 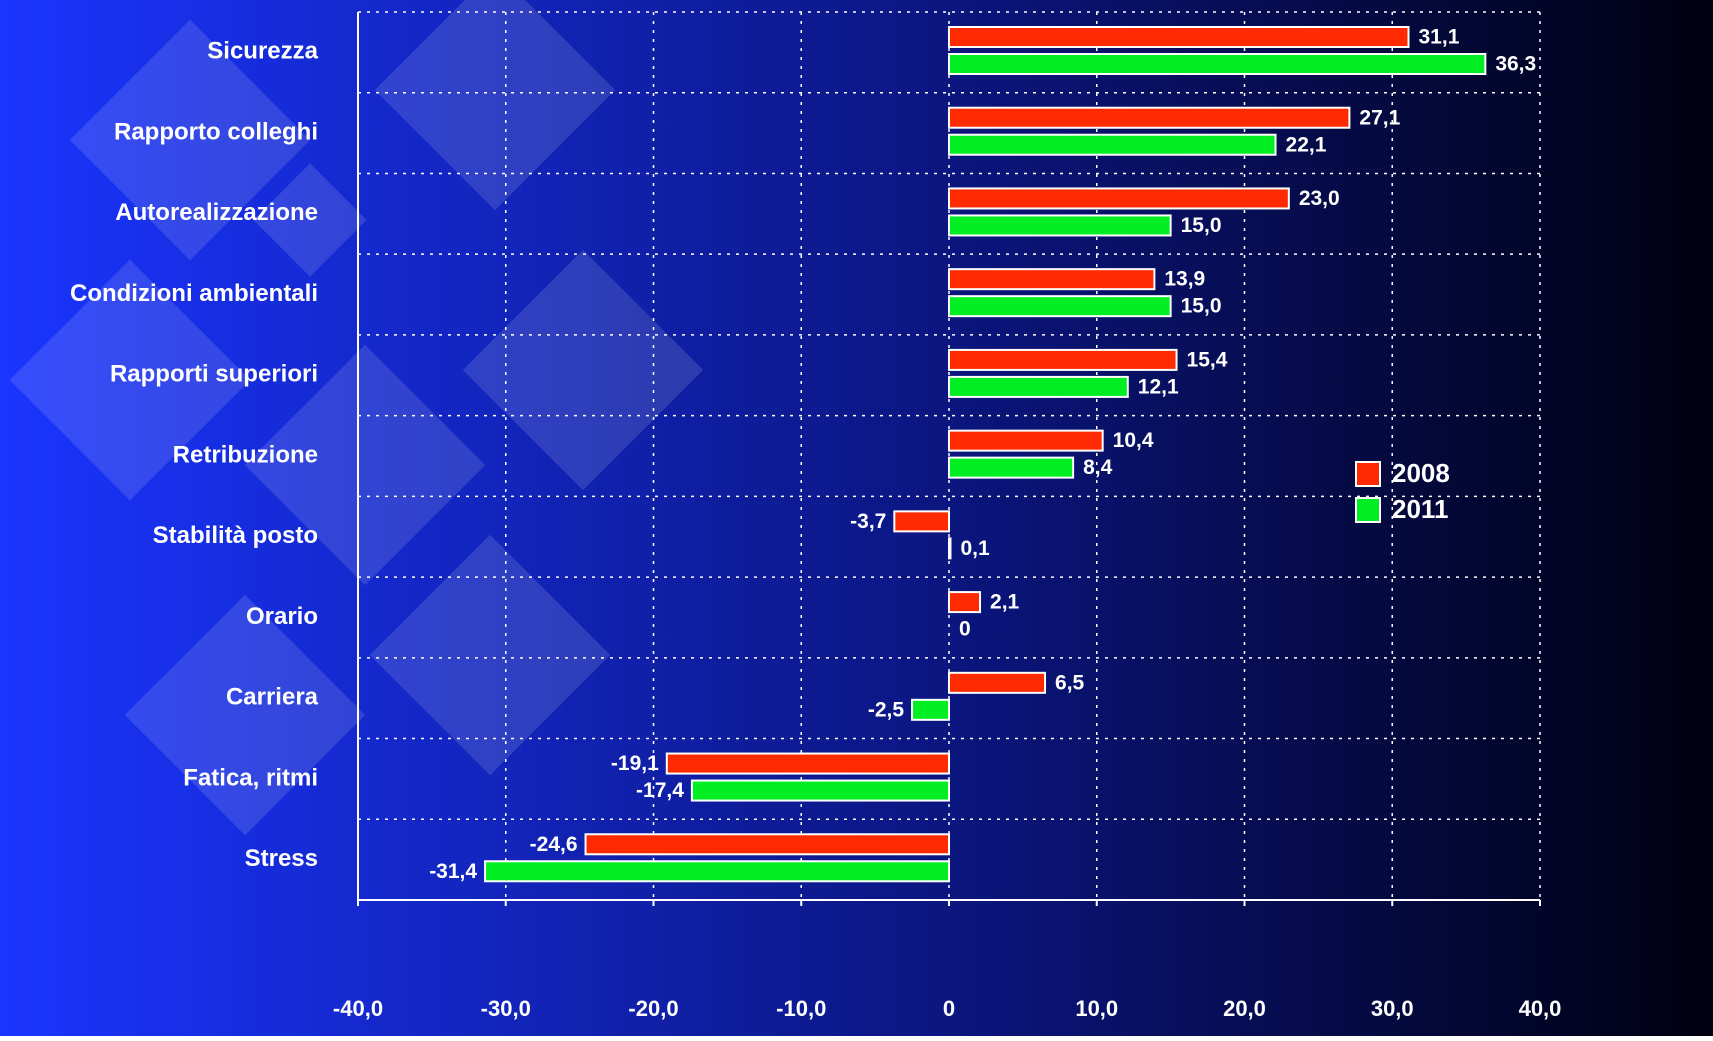 I want to click on value-label: 22,1, so click(x=1306, y=144).